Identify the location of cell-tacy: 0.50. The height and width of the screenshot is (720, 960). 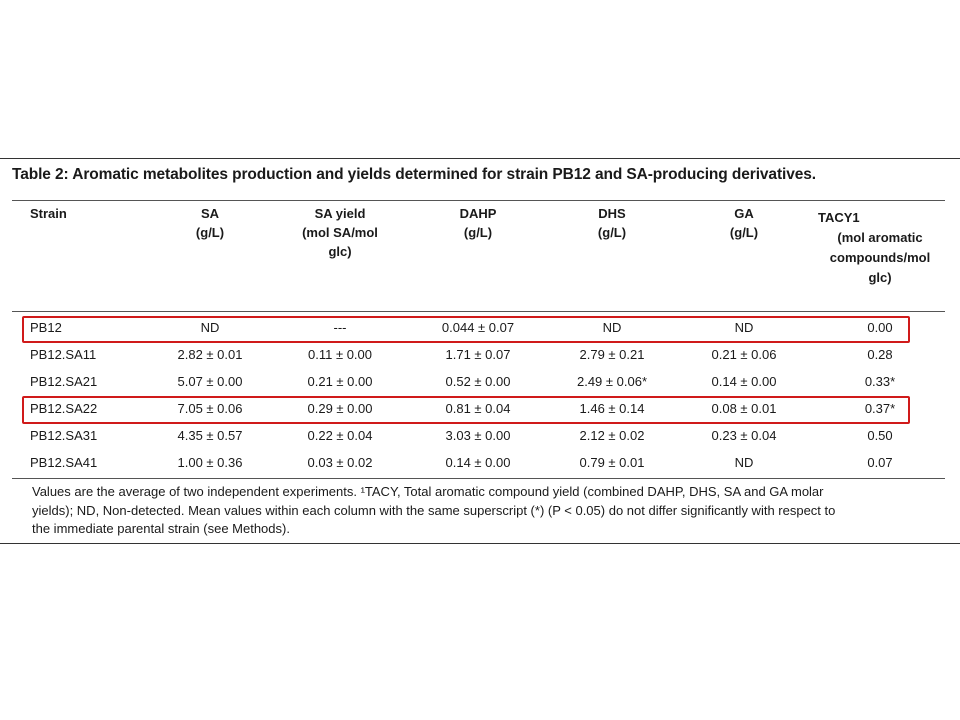
(880, 435).